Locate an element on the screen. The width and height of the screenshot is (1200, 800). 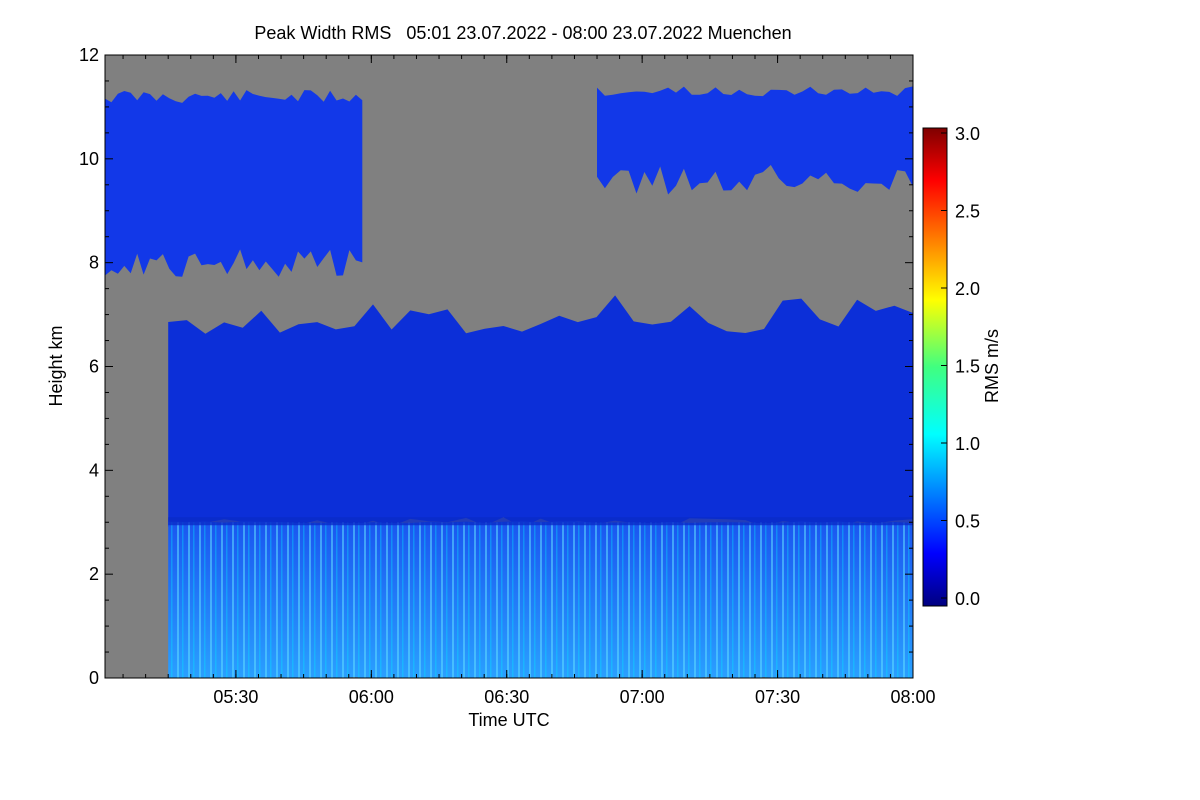
x-tick-label: 06:30 is located at coordinates (506, 697).